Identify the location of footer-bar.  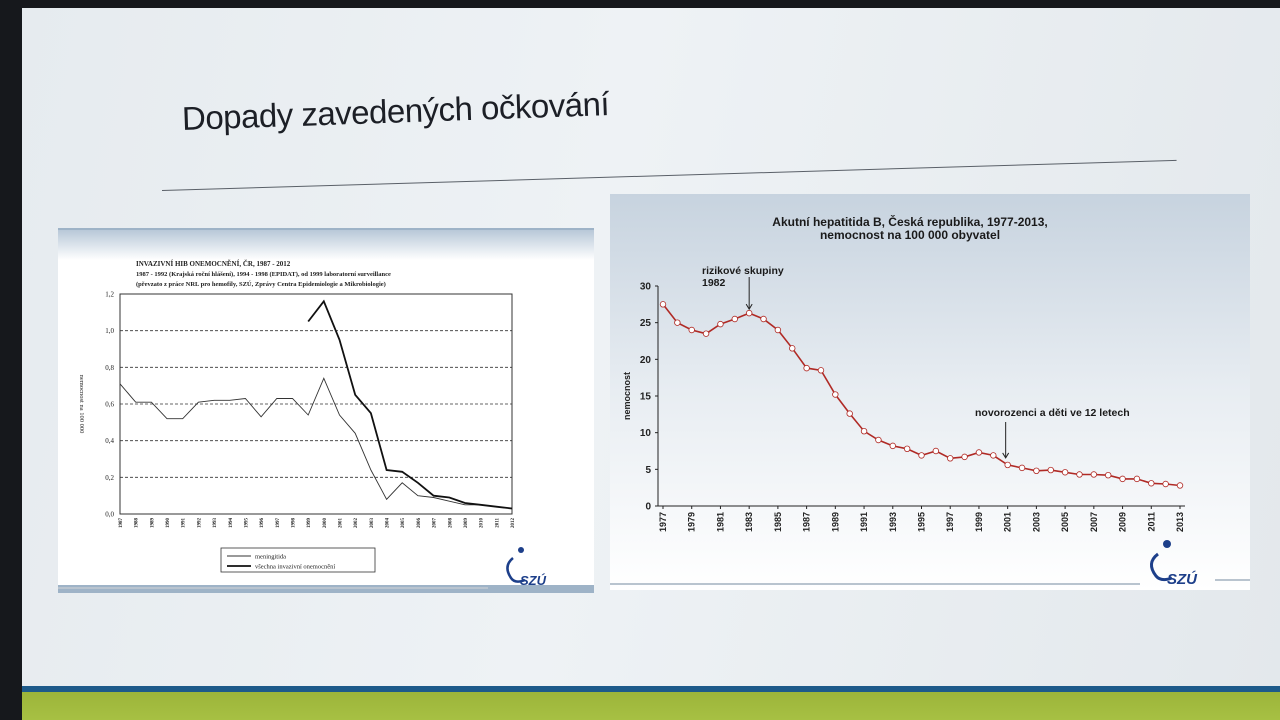
(651, 703).